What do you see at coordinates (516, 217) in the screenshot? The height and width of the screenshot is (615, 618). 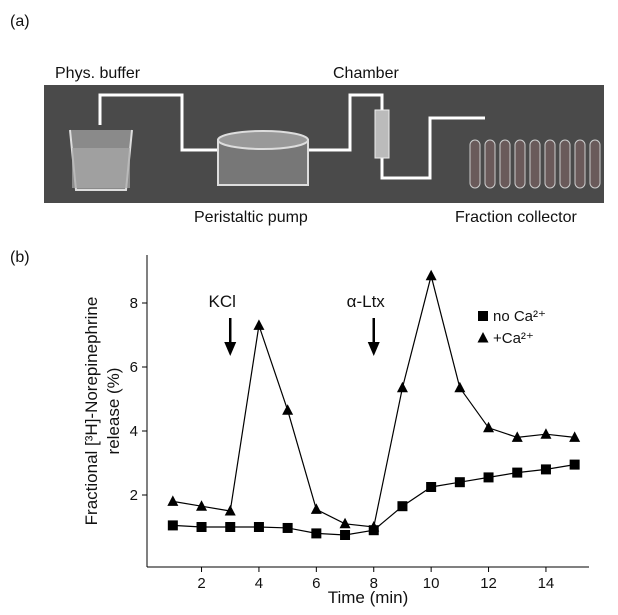 I see `diagram-label: Fraction collector` at bounding box center [516, 217].